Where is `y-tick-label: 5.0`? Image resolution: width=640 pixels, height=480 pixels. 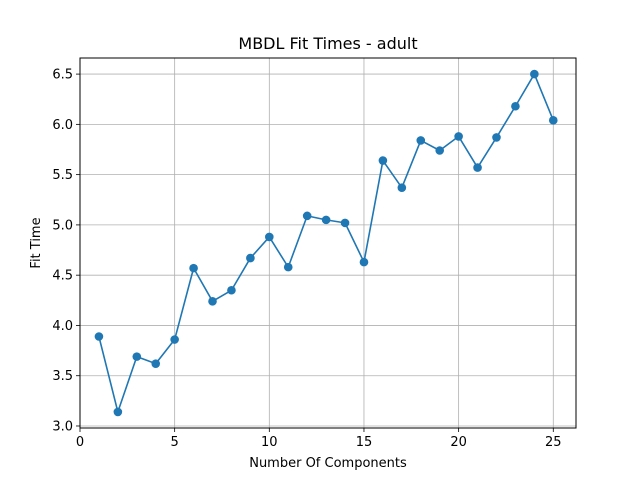 y-tick-label: 5.0 is located at coordinates (62, 225).